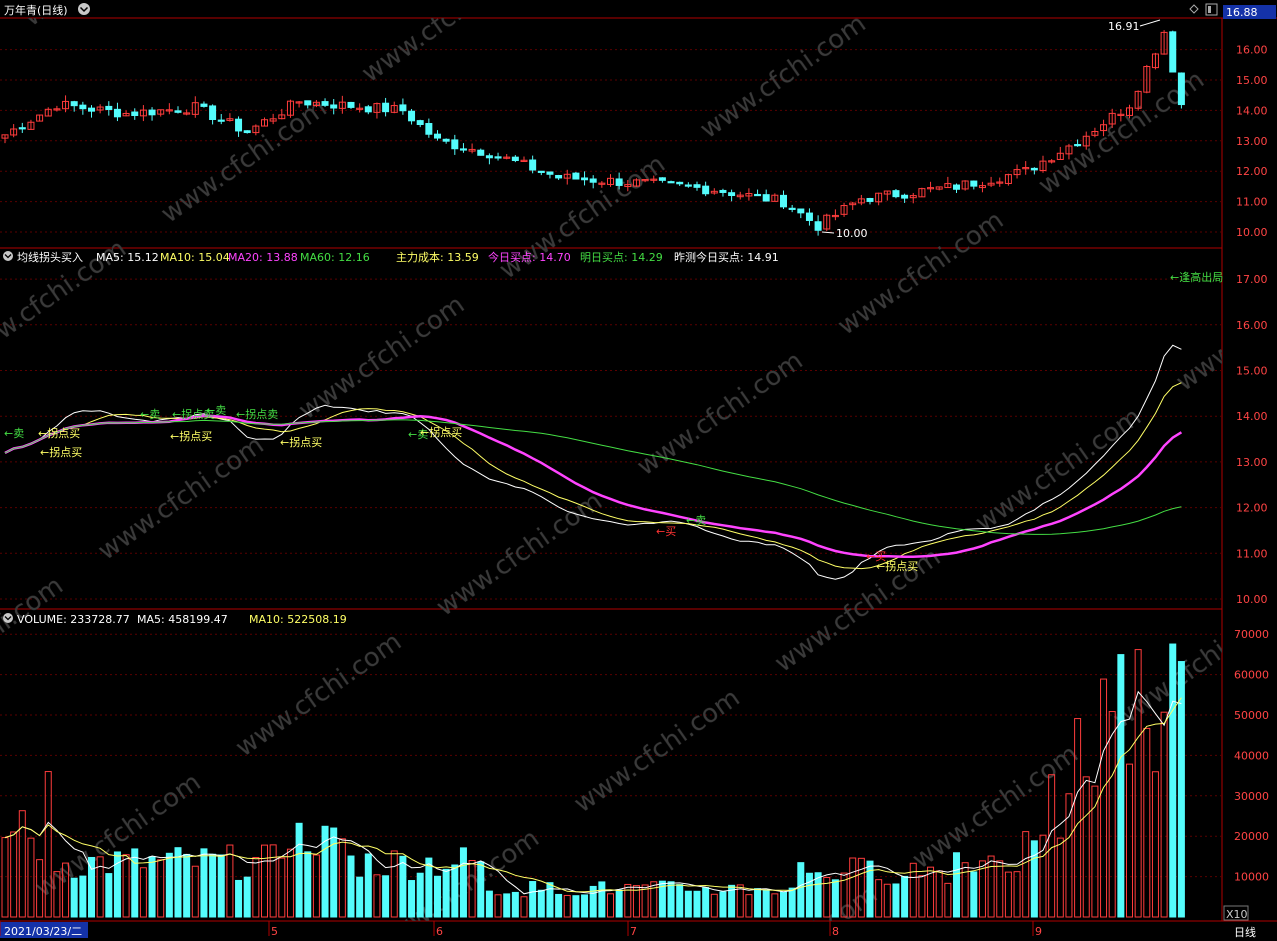  What do you see at coordinates (1251, 796) in the screenshot?
I see `volume-axis-tick: 30000` at bounding box center [1251, 796].